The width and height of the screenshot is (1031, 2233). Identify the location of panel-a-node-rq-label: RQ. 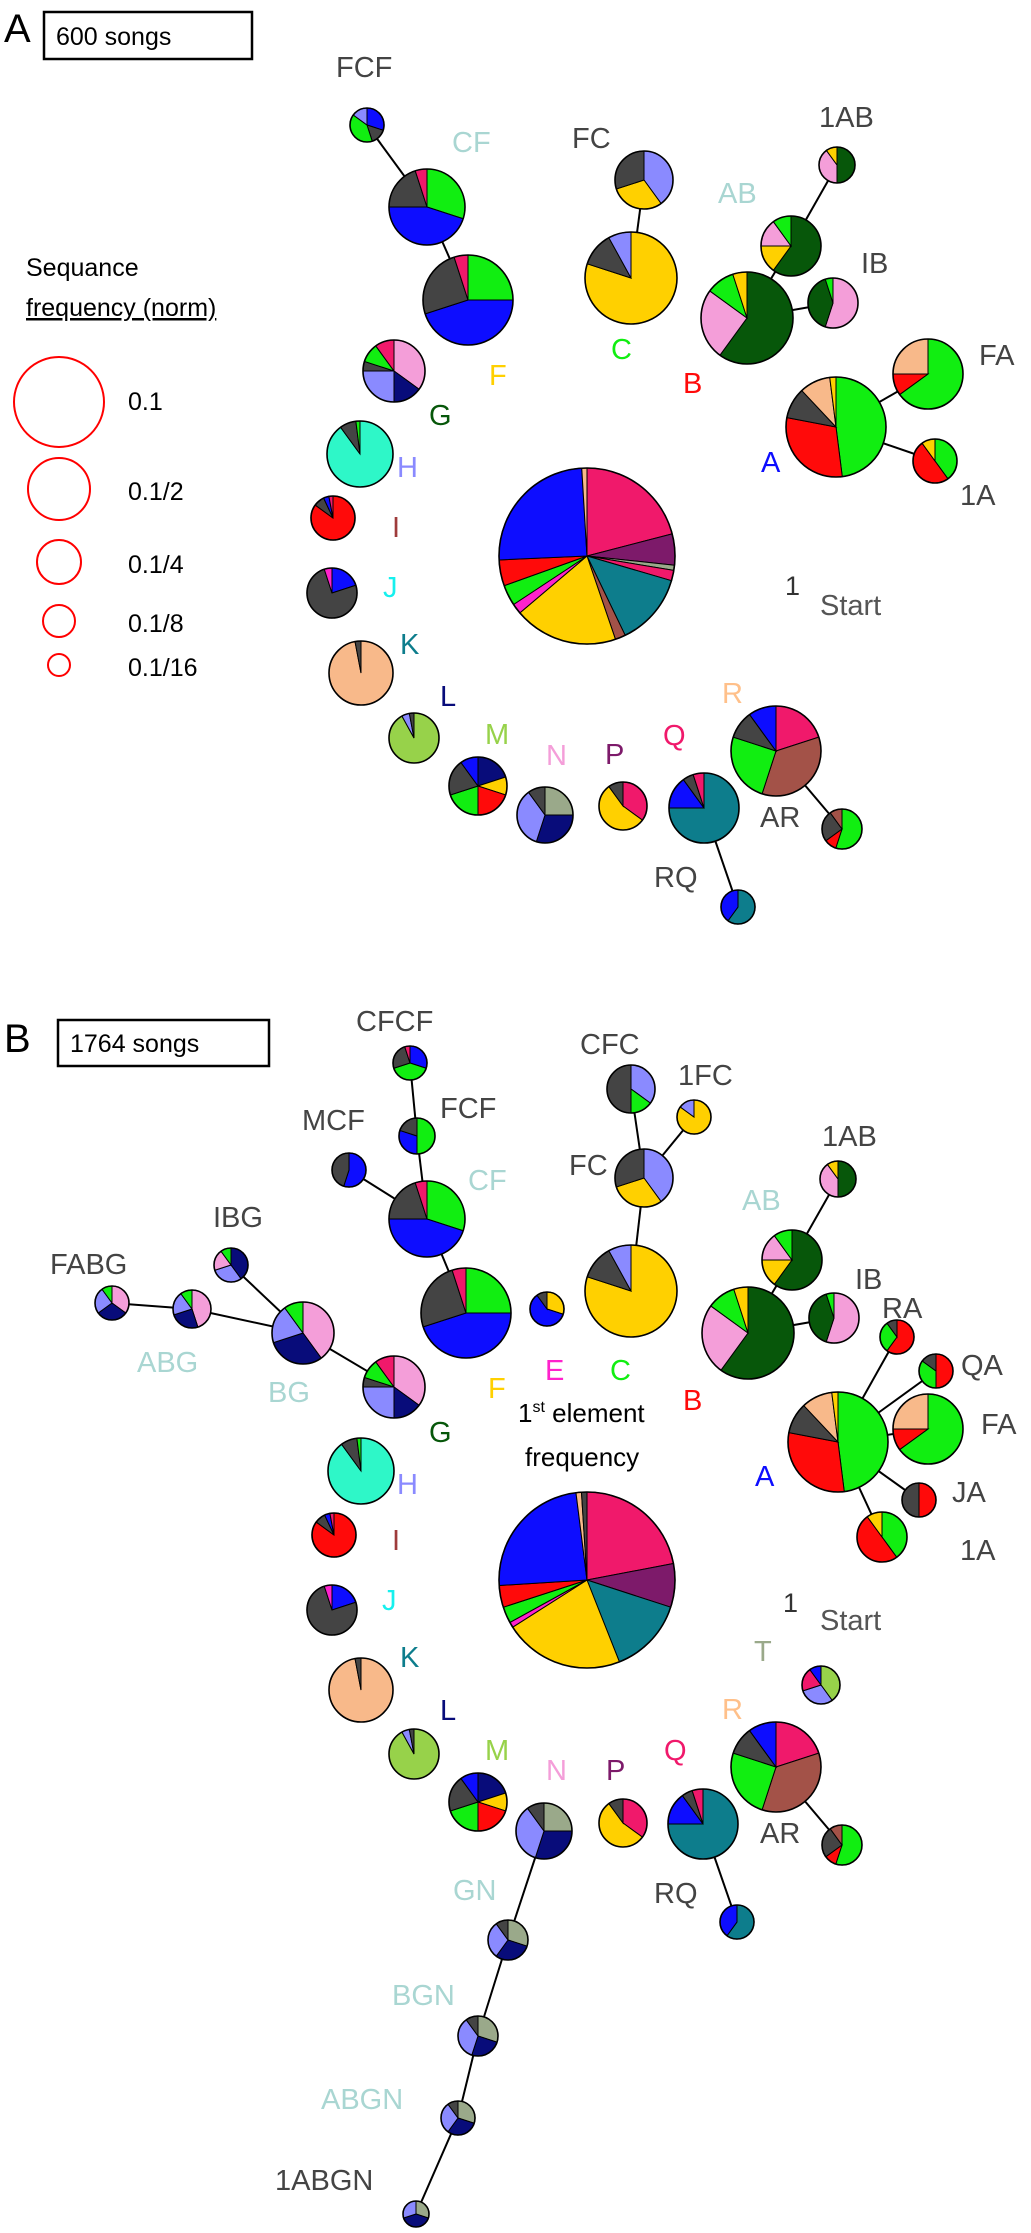
(676, 878).